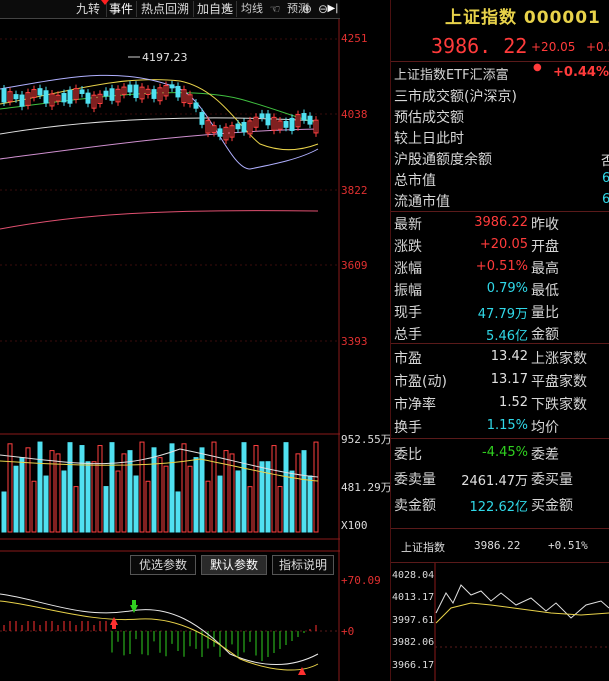 The width and height of the screenshot is (609, 681). What do you see at coordinates (408, 291) in the screenshot?
I see `stat-label: 振幅` at bounding box center [408, 291].